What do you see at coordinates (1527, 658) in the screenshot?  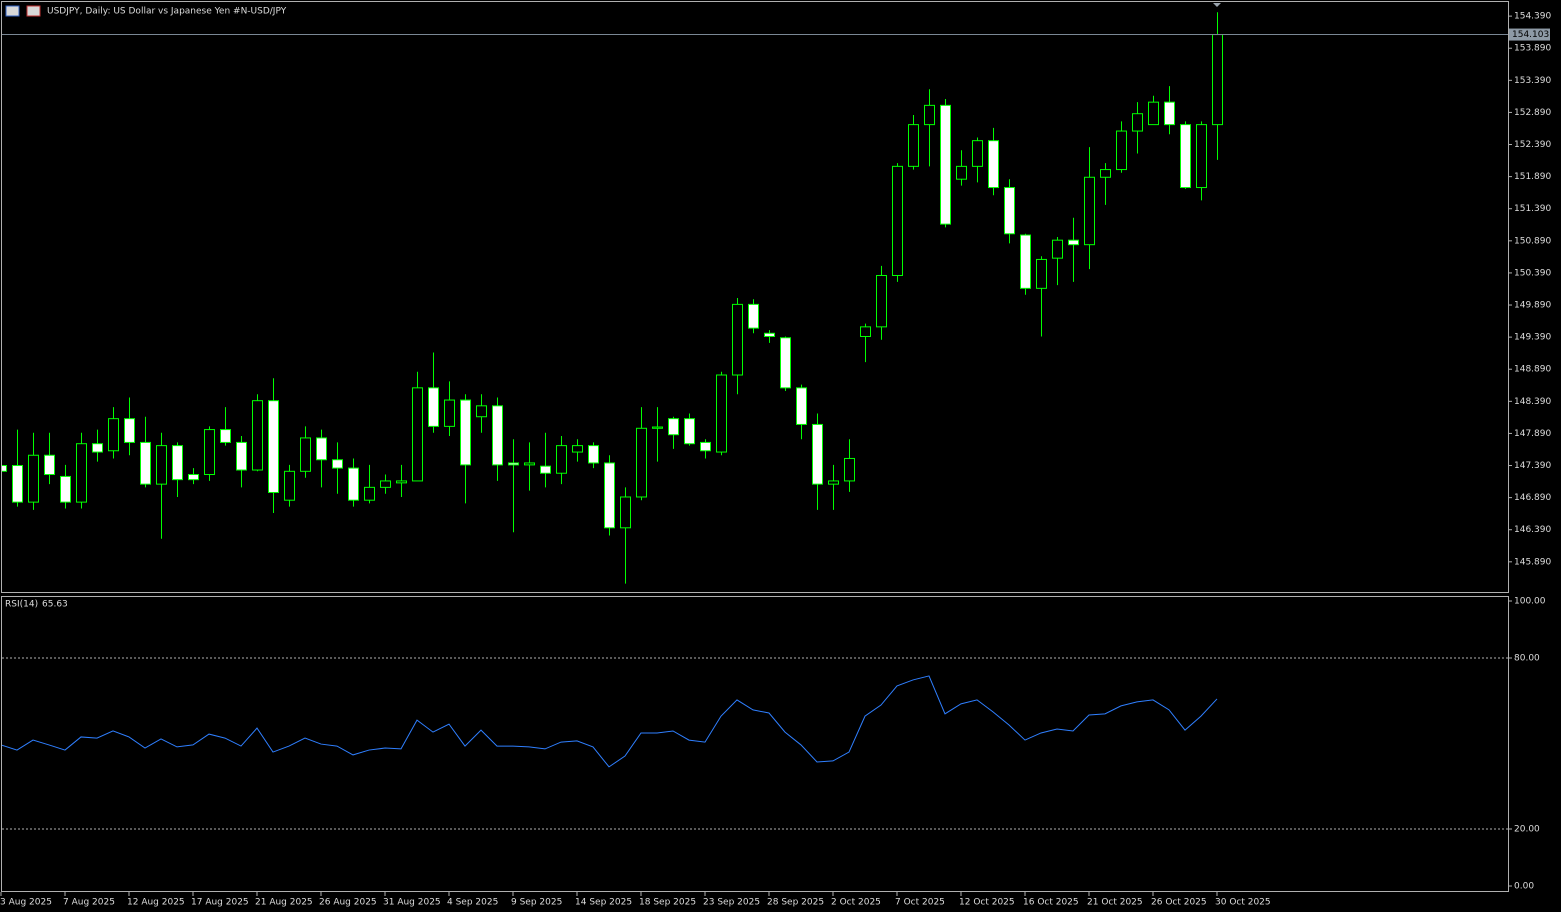 I see `y-tick-label: 80.00` at bounding box center [1527, 658].